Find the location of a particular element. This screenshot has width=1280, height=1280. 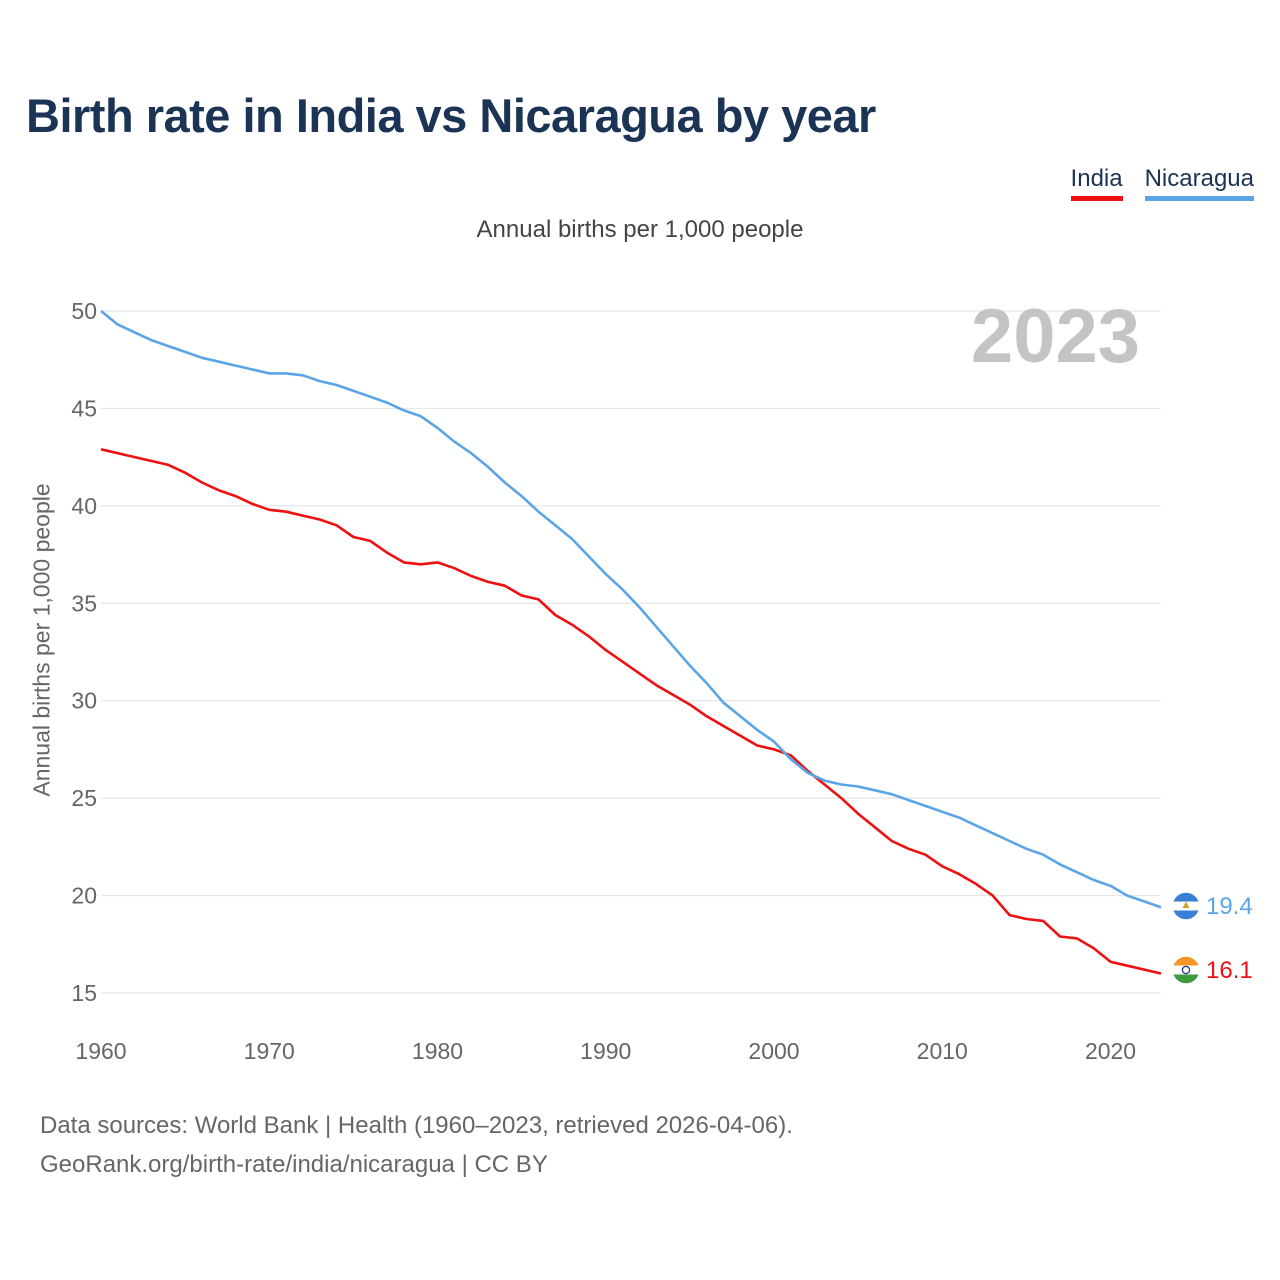

x-axis-ticks: 1960 1970 1980 1990 2000 2010 2020 is located at coordinates (605, 1051).